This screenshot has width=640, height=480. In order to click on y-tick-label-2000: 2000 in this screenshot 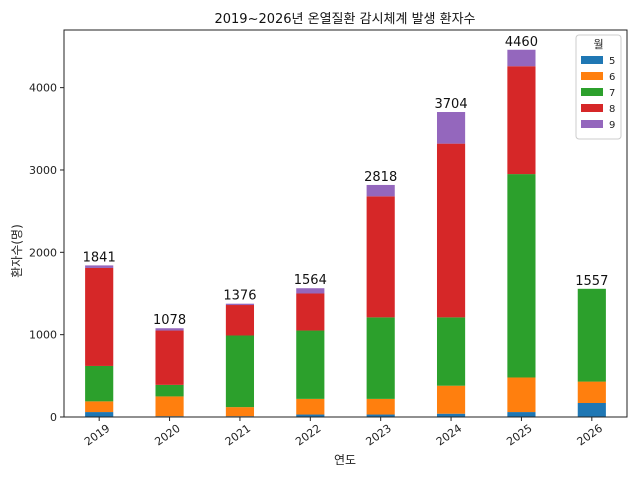, I will do `click(43, 252)`.